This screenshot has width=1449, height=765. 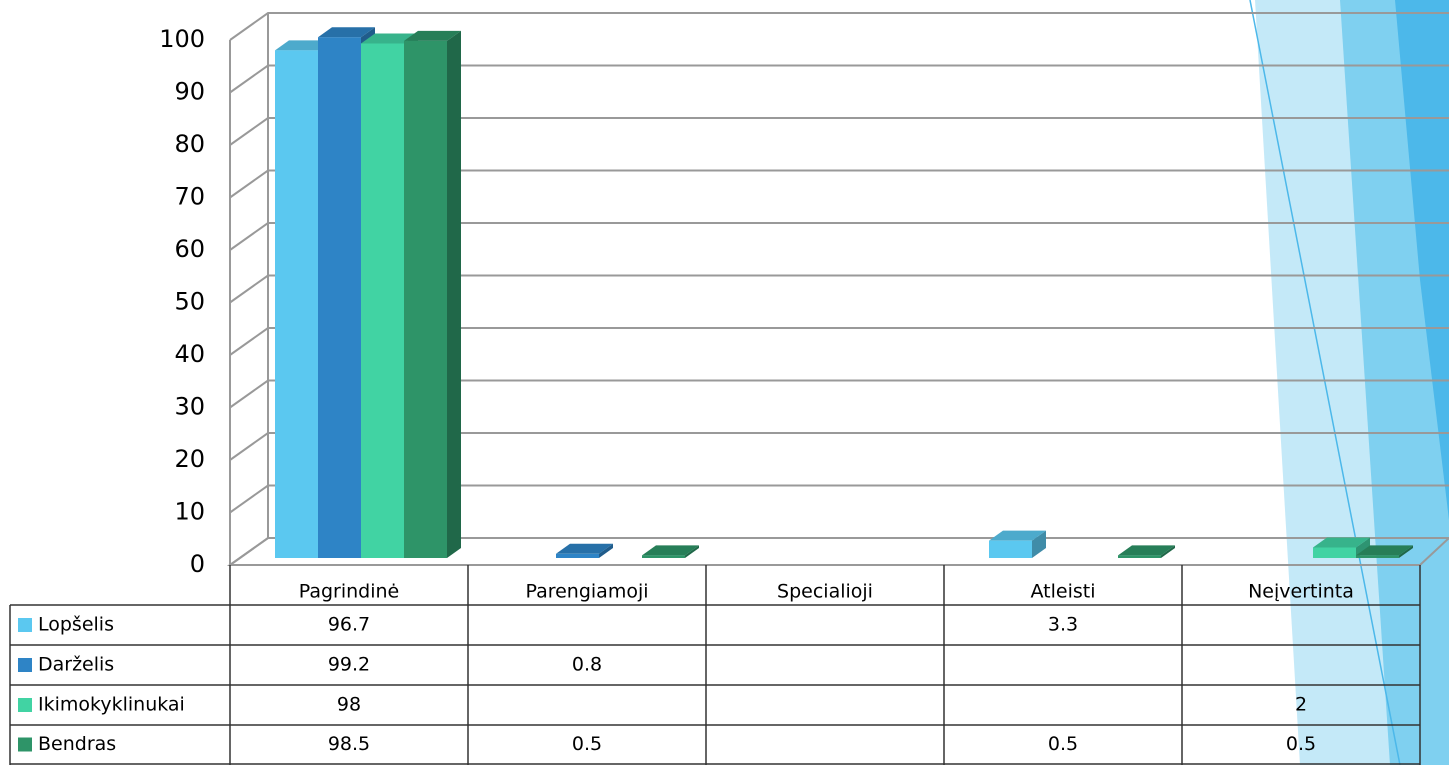 I want to click on table-value: 2, so click(x=1301, y=705).